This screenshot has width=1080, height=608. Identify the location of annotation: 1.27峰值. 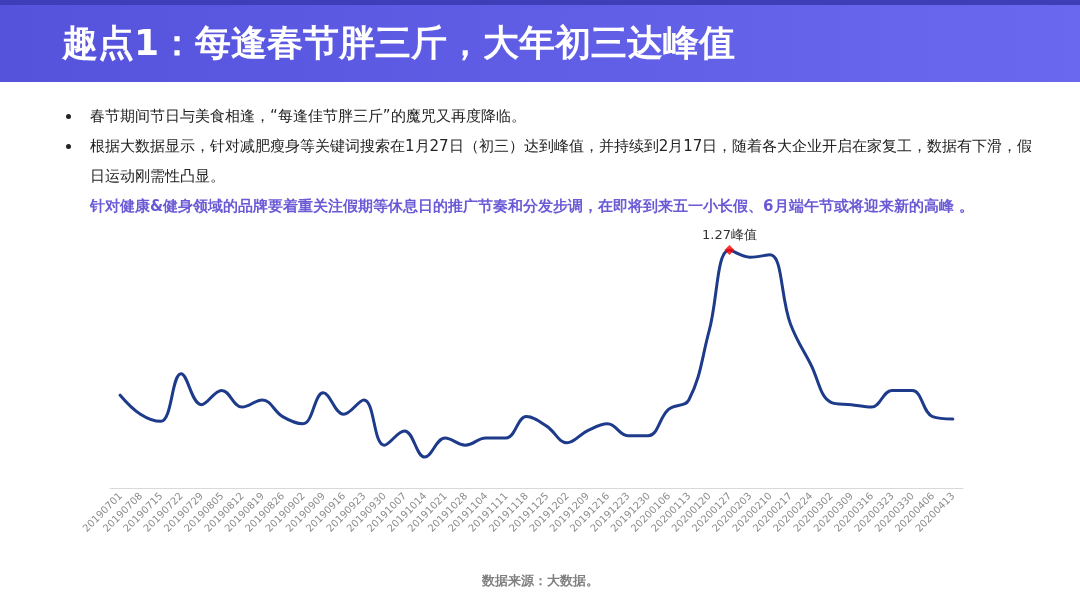
(729, 234).